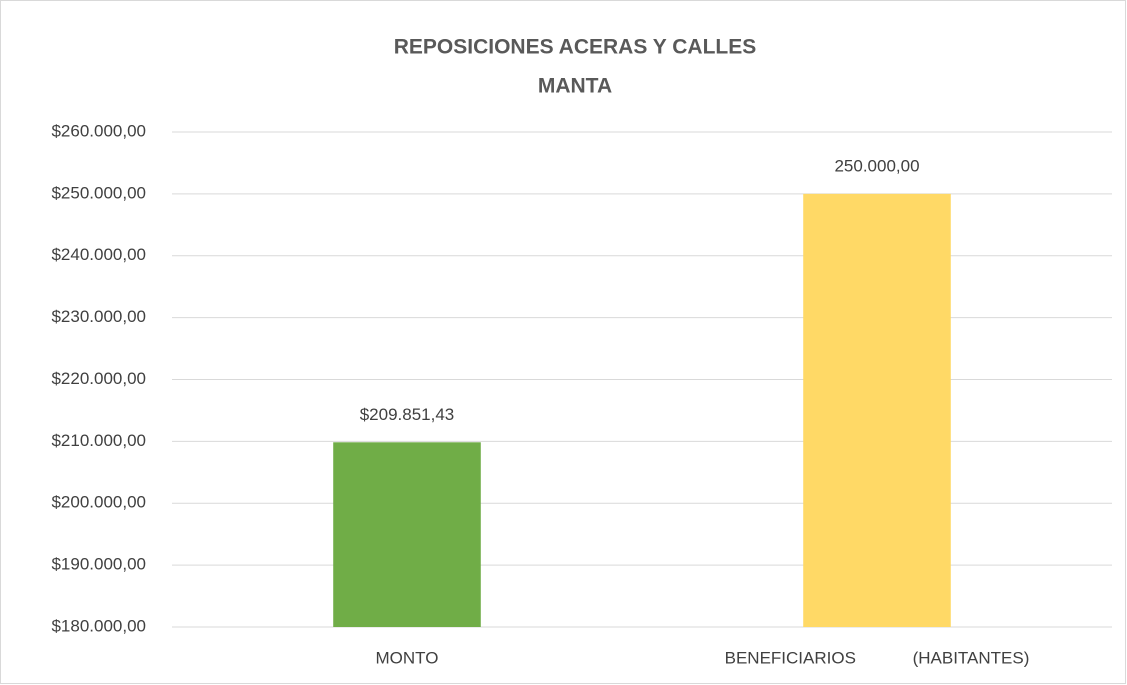  What do you see at coordinates (98, 440) in the screenshot?
I see `y-tick-label: $210.000,00` at bounding box center [98, 440].